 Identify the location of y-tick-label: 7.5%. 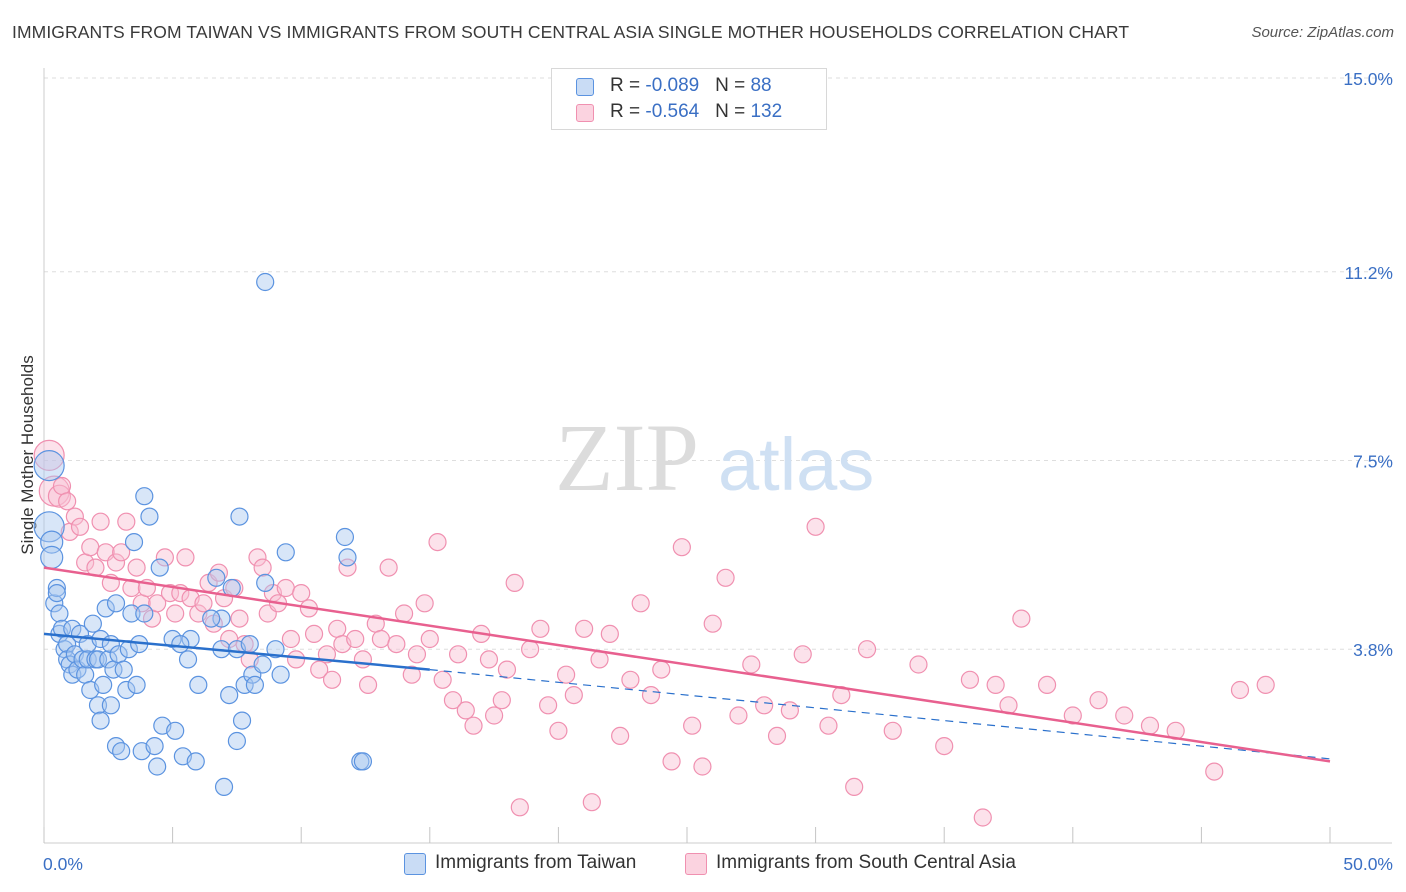
(1373, 462).